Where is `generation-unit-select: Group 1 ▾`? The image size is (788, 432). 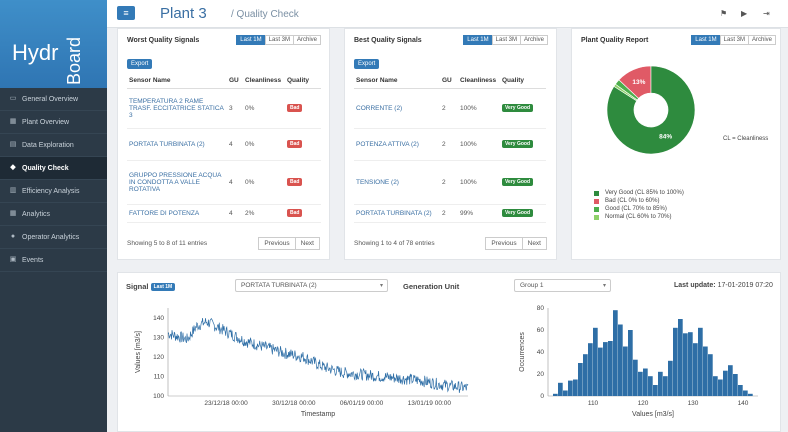 generation-unit-select: Group 1 ▾ is located at coordinates (562, 285).